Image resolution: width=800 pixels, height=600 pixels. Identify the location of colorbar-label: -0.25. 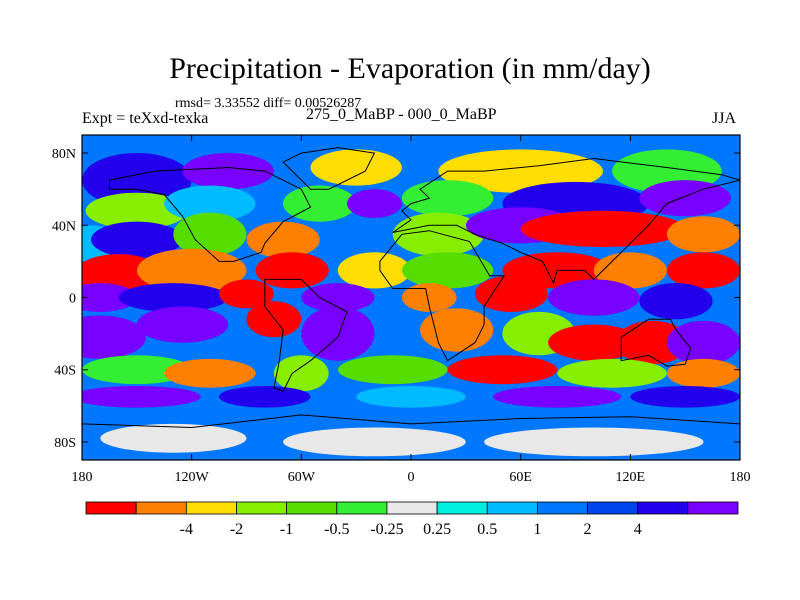
(386, 529).